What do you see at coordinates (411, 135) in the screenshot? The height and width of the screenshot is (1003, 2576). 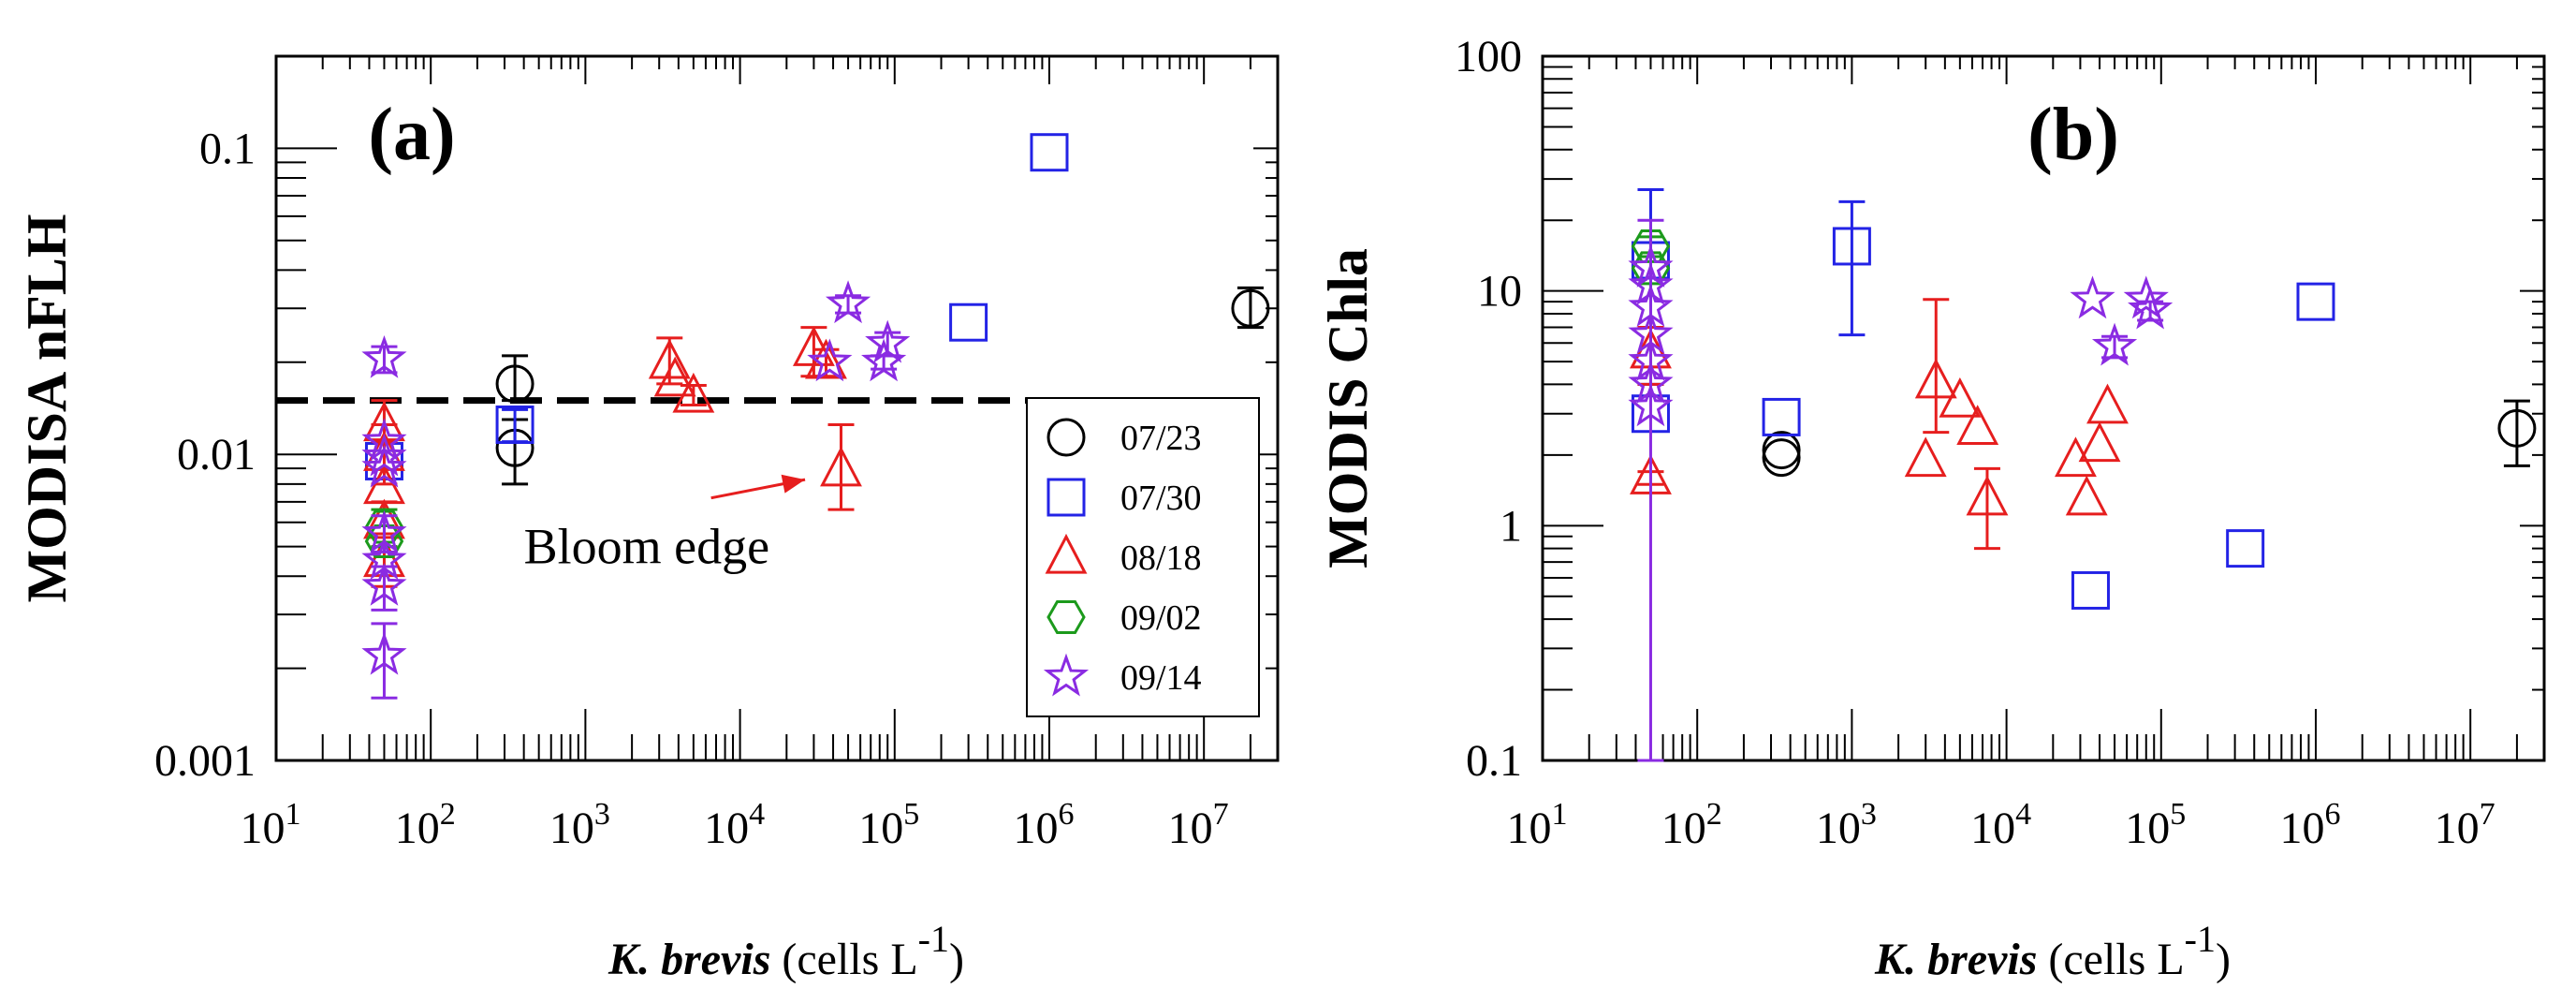 I see `panel-tag: (a)` at bounding box center [411, 135].